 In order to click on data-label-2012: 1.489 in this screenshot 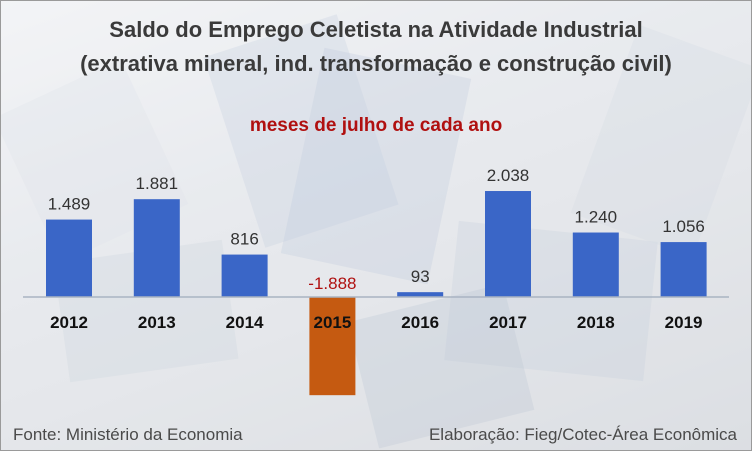, I will do `click(69, 204)`.